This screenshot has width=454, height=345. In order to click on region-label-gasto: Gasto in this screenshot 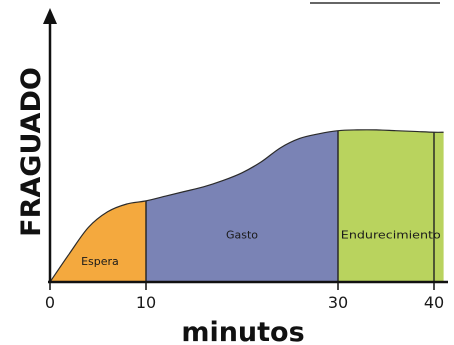, I will do `click(242, 234)`.